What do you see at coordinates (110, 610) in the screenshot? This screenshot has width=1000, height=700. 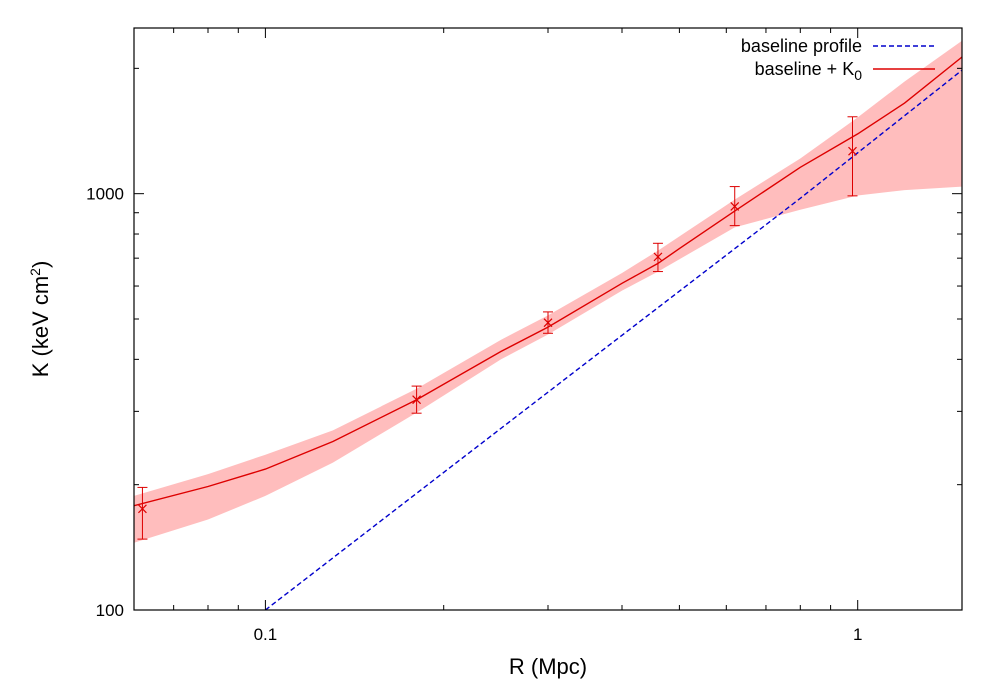 I see `y-tick-label: 100` at bounding box center [110, 610].